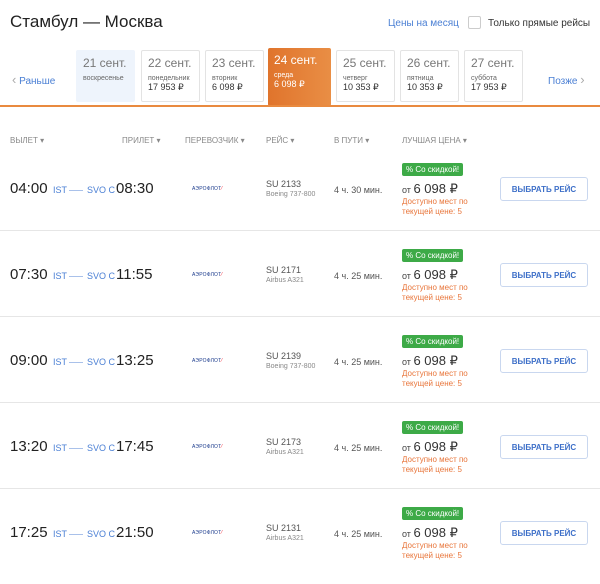  What do you see at coordinates (284, 270) in the screenshot?
I see `flight-number: SU 2171` at bounding box center [284, 270].